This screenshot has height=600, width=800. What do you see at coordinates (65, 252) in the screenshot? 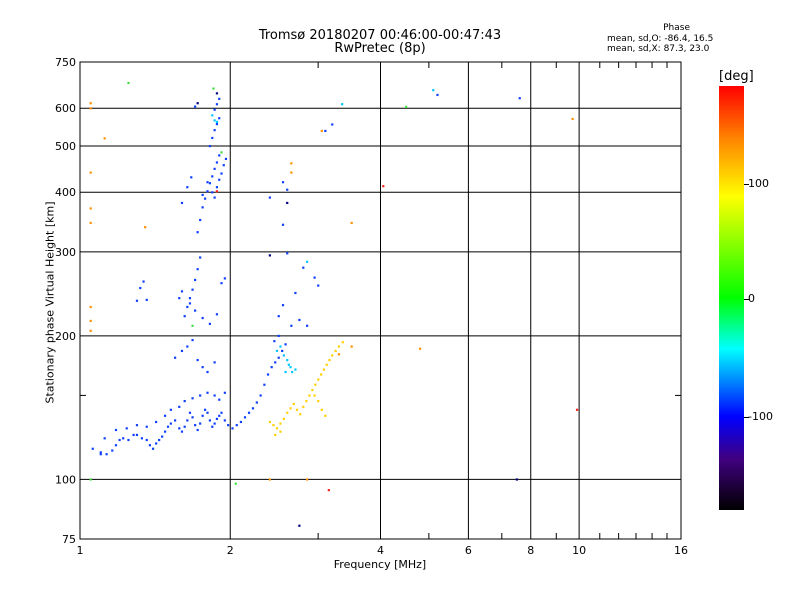
I see `y-tick-label: 300` at bounding box center [65, 252].